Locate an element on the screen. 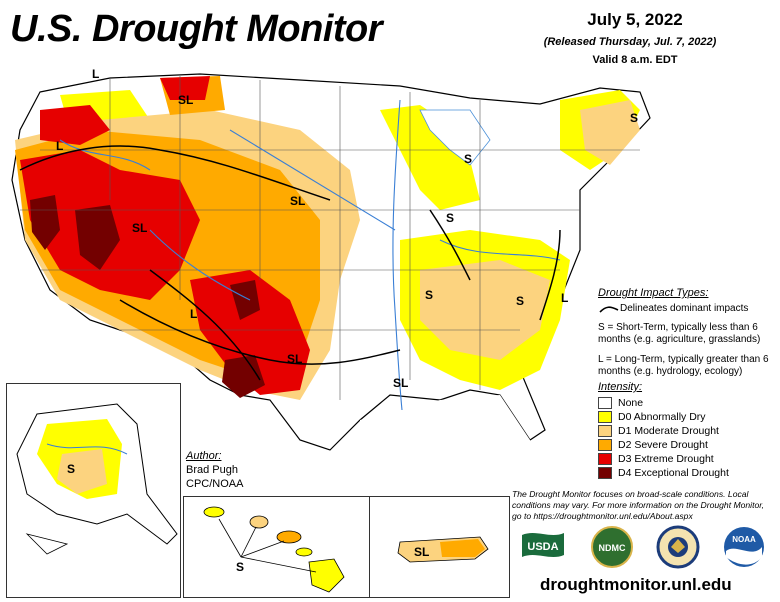 This screenshot has width=780, height=602. d3-montana is located at coordinates (185, 88).